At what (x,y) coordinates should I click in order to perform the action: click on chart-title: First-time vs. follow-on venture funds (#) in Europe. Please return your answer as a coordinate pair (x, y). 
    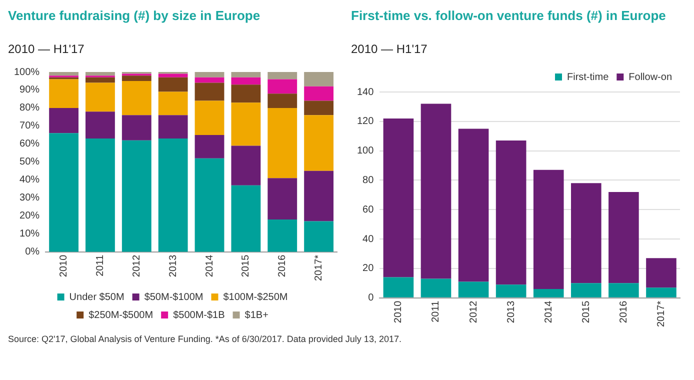
    Looking at the image, I should click on (509, 16).